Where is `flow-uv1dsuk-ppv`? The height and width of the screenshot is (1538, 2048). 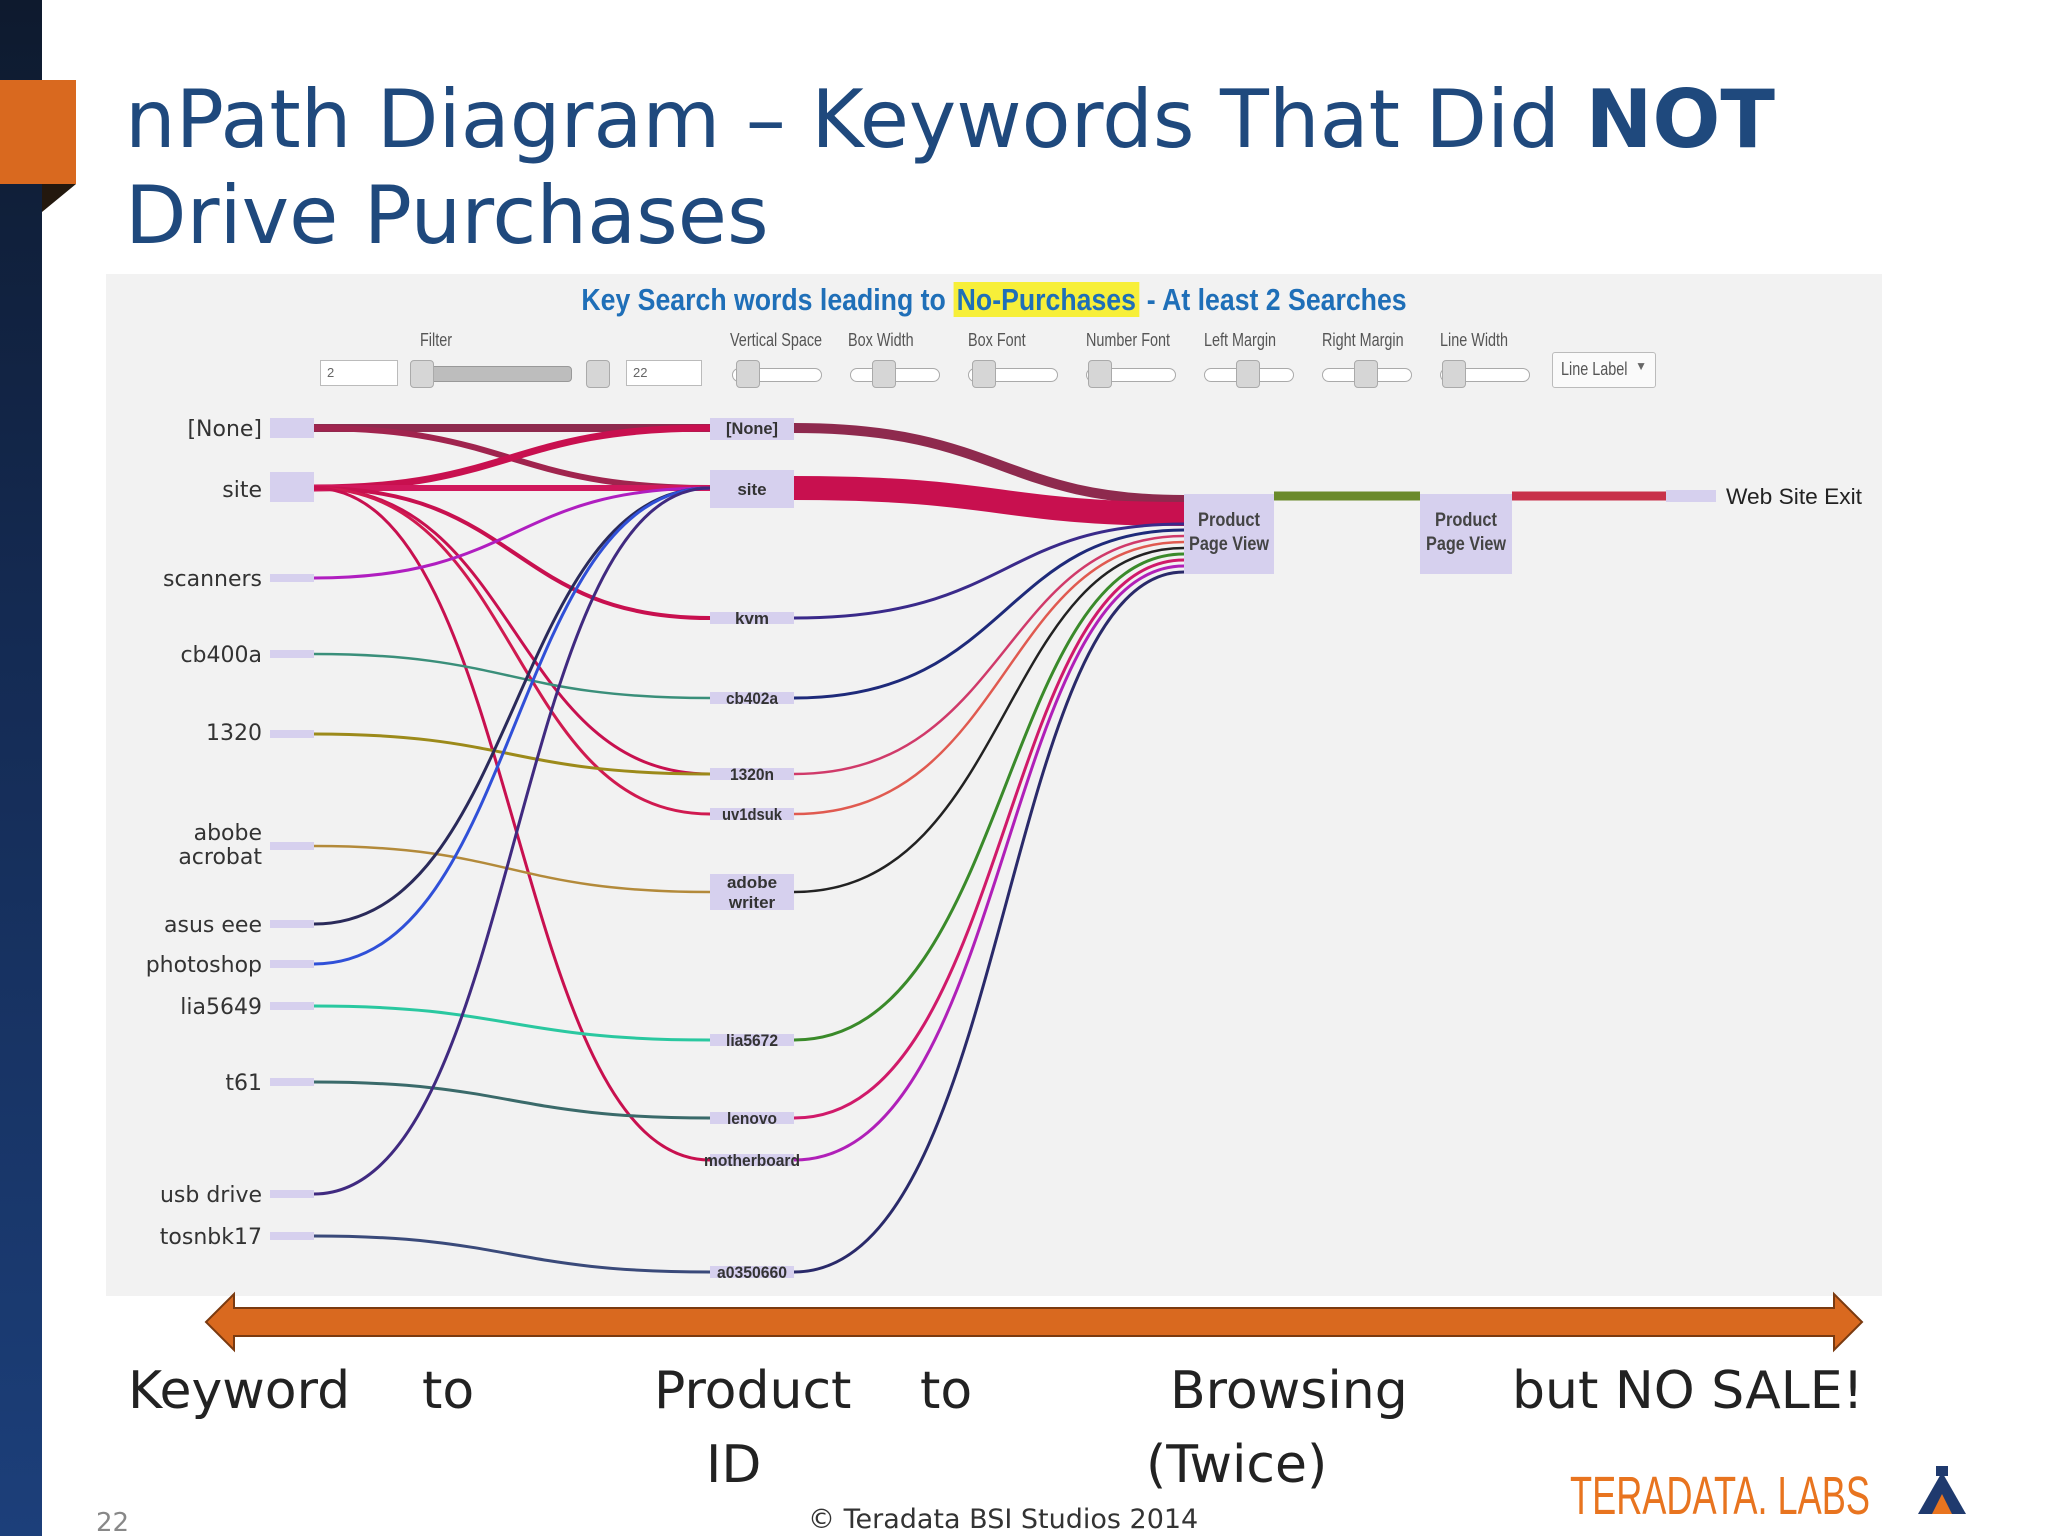
flow-uv1dsuk-ppv is located at coordinates (989, 678).